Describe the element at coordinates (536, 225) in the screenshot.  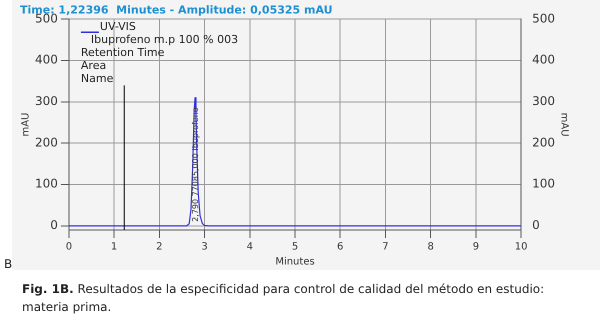
I see `y2-tick-label: 0` at that location.